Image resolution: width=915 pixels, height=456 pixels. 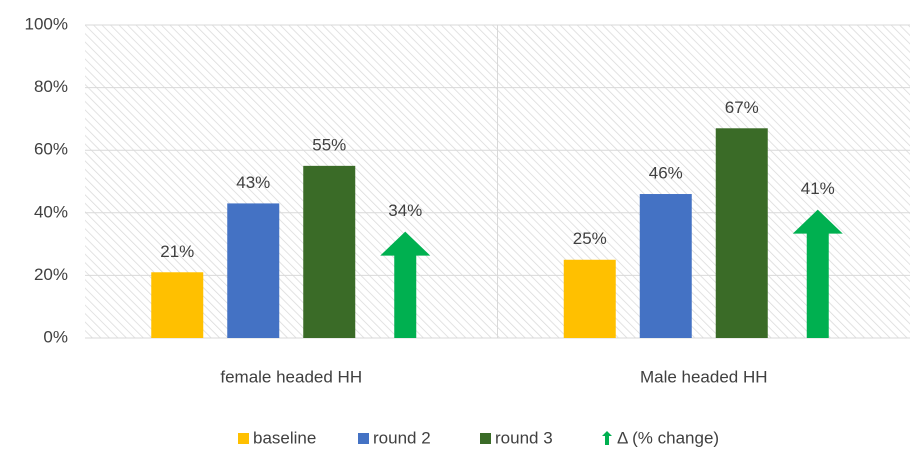 What do you see at coordinates (51, 149) in the screenshot?
I see `y-tick-label: 60%` at bounding box center [51, 149].